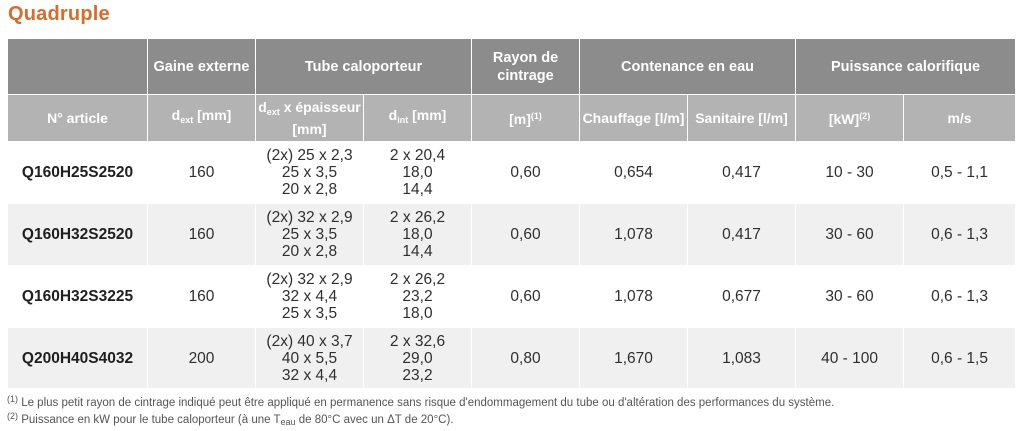 This screenshot has height=431, width=1024. I want to click on tube-dimensions: (2x) 32 x 2,9 32 x 4,4 25 x 3,5, so click(309, 296).